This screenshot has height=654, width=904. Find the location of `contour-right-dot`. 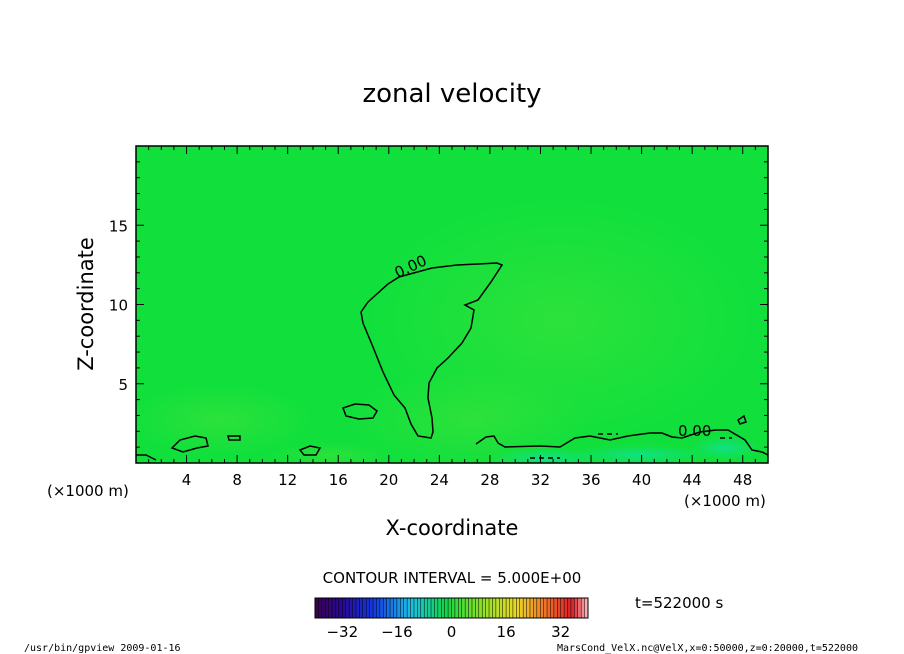

contour-right-dot is located at coordinates (742, 419).